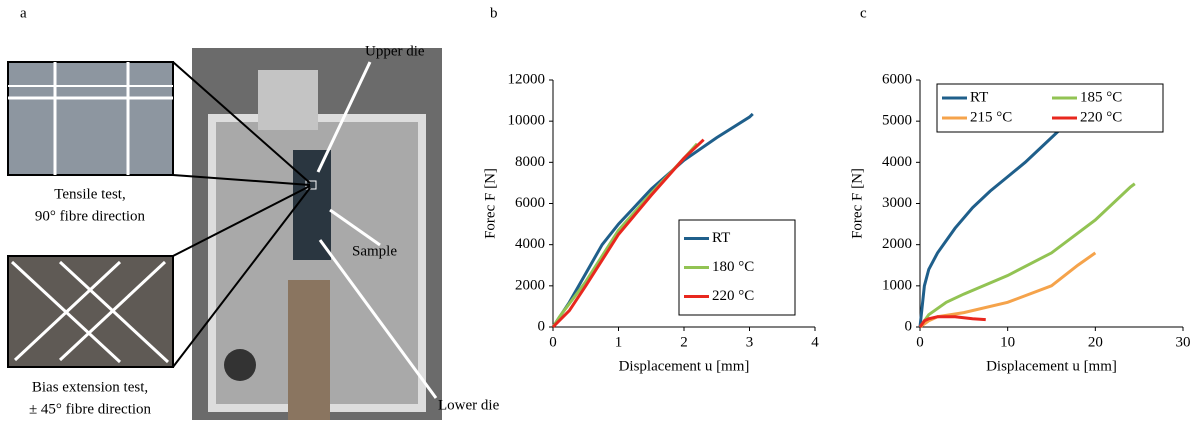  Describe the element at coordinates (240, 365) in the screenshot. I see `photo-connector` at that location.